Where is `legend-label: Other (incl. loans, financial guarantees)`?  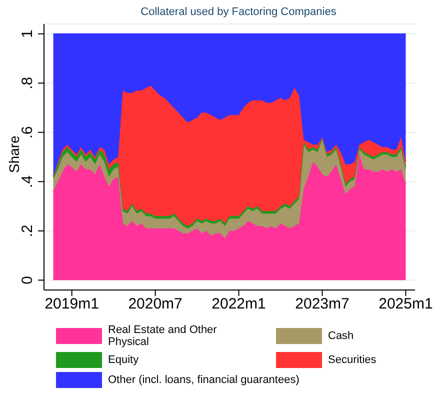 legend-label: Other (incl. loans, financial guarantees) is located at coordinates (204, 380).